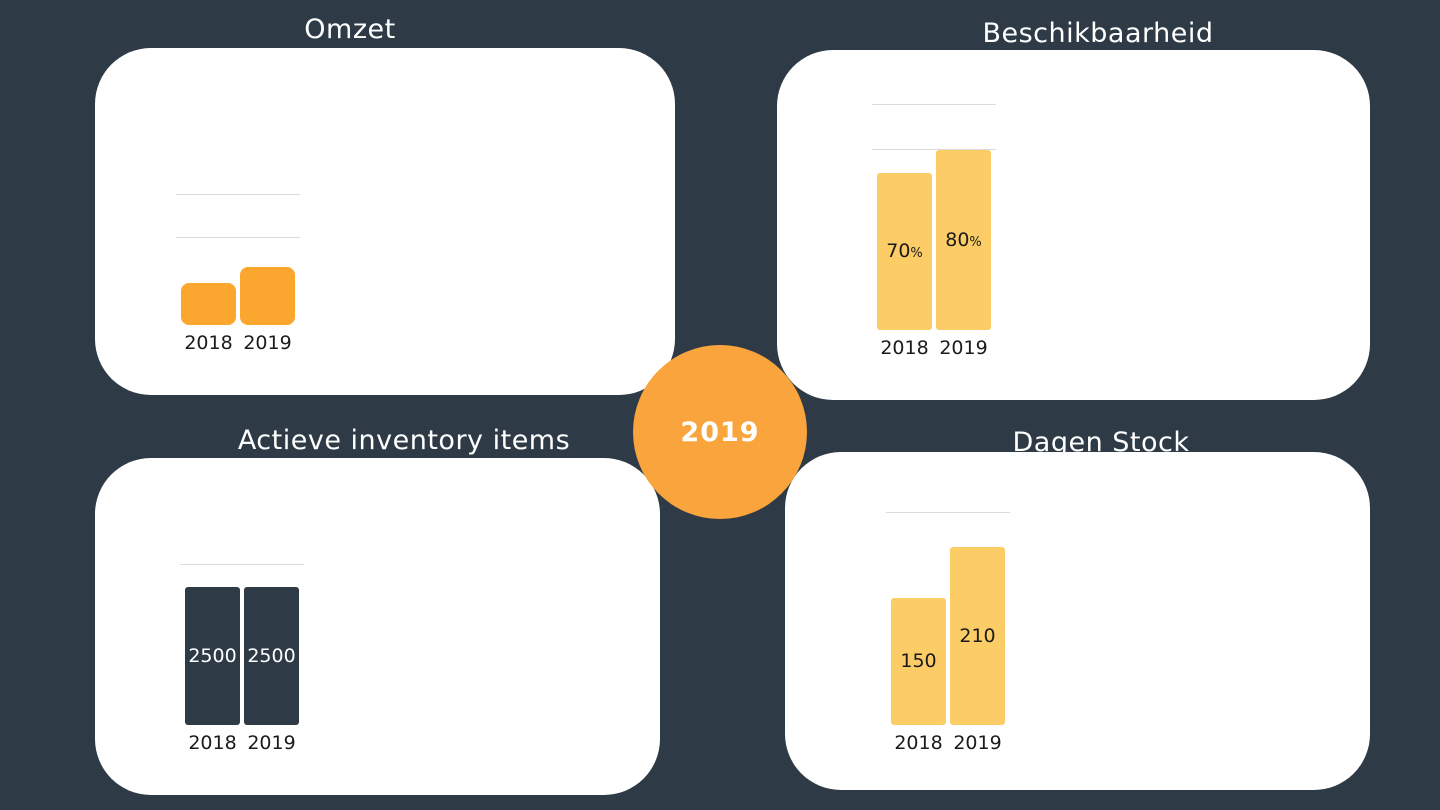 This screenshot has height=810, width=1440. What do you see at coordinates (948, 618) in the screenshot?
I see `plot-area: 150 210` at bounding box center [948, 618].